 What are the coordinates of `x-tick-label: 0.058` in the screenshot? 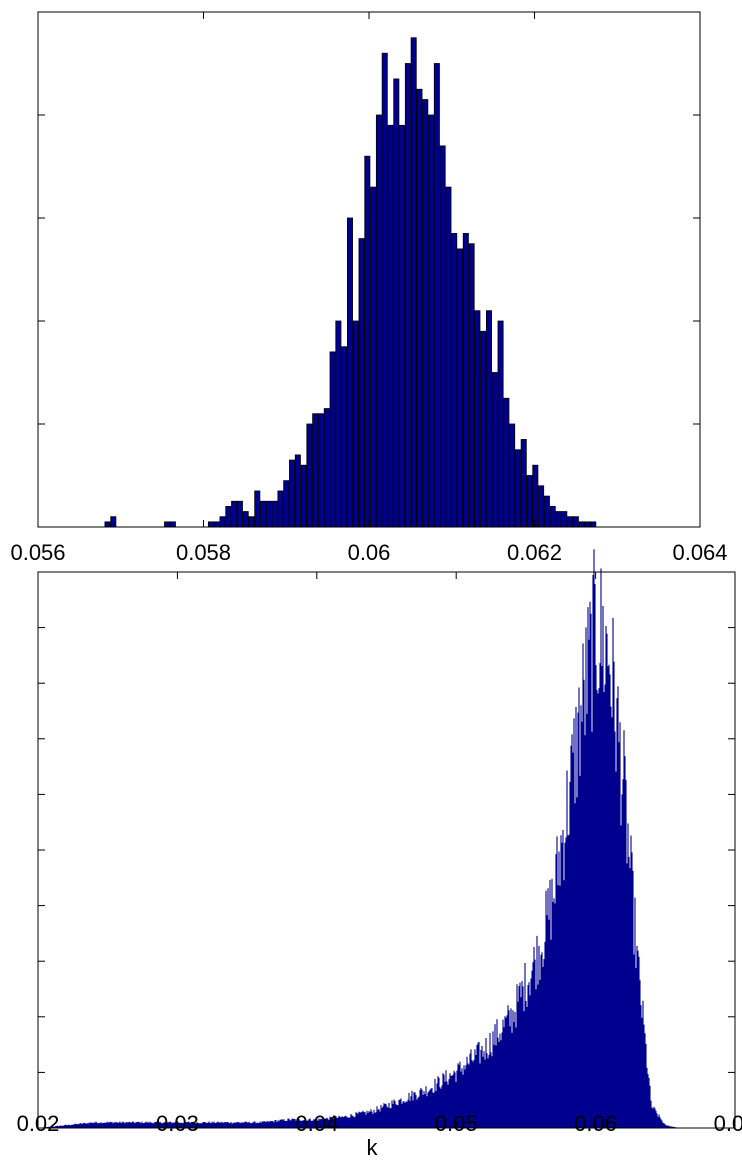 It's located at (203, 552).